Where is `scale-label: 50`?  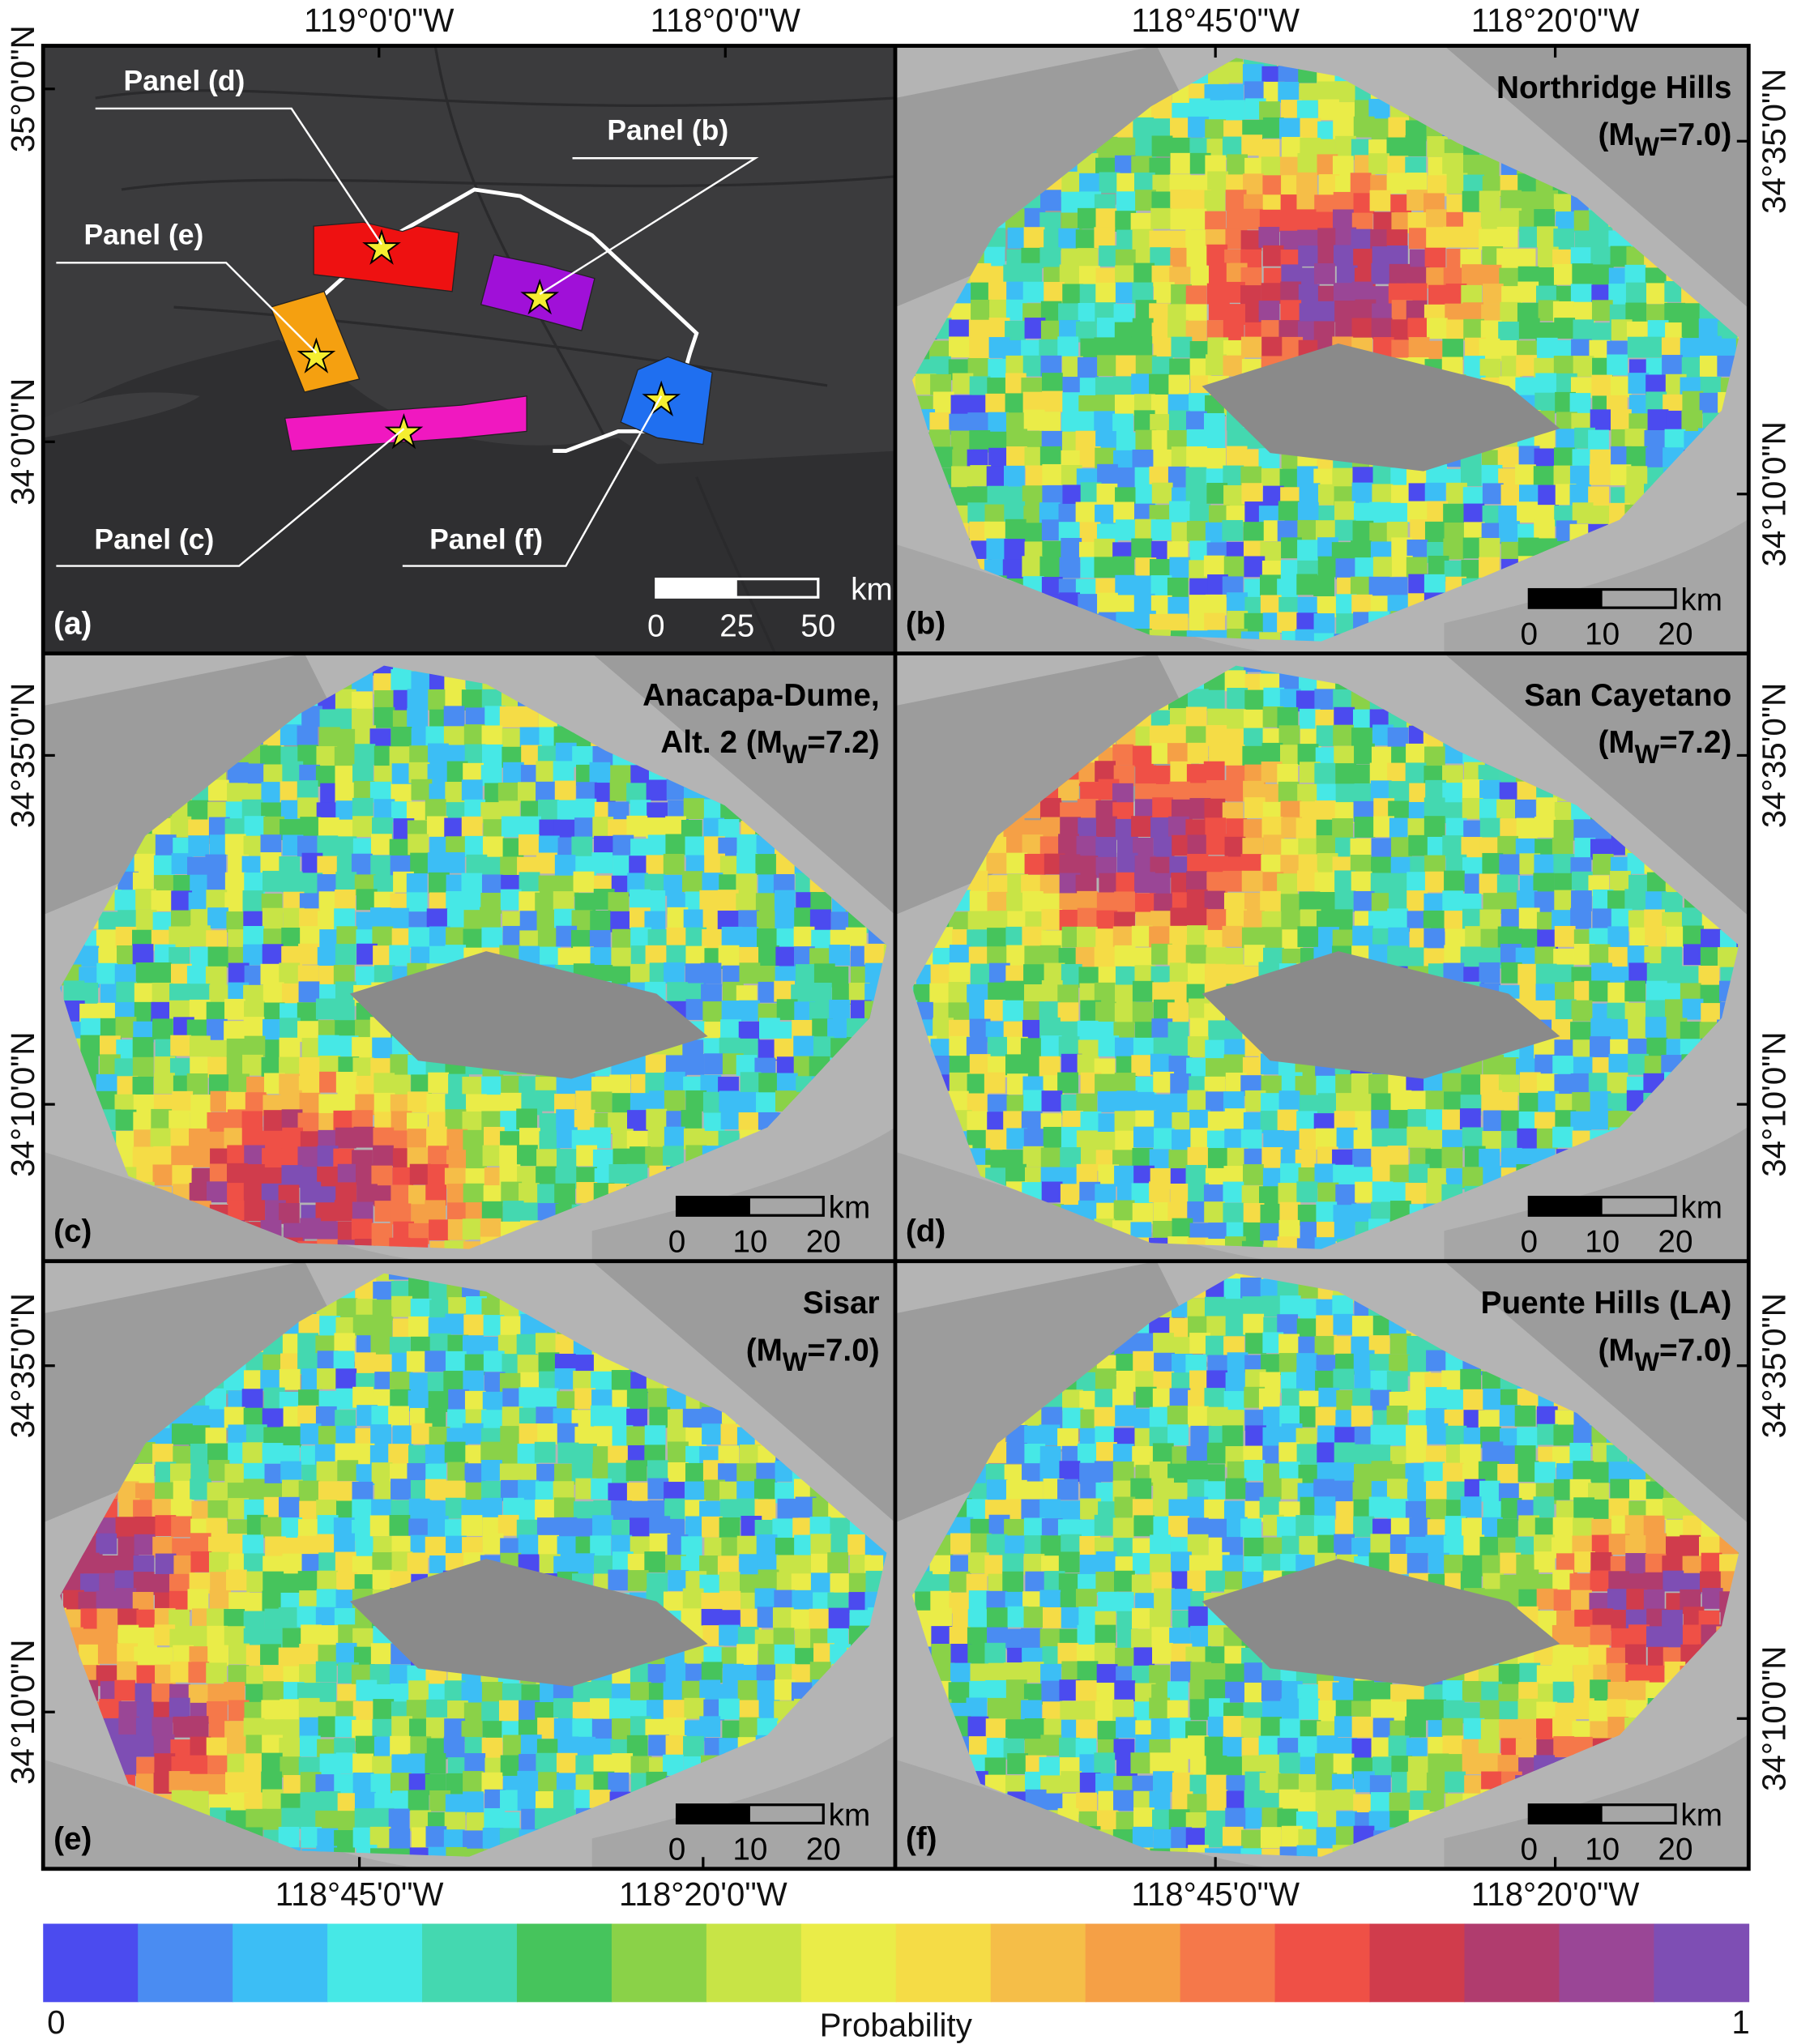
scale-label: 50 is located at coordinates (817, 627).